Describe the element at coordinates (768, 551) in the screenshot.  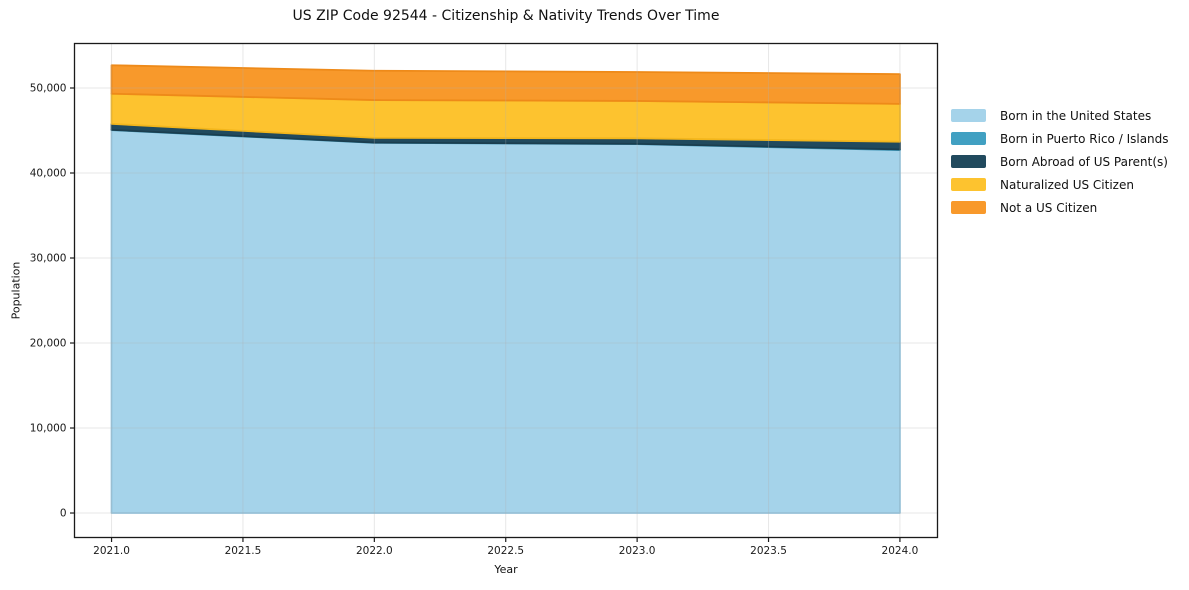
I see `x-tick-label: 2023.5` at that location.